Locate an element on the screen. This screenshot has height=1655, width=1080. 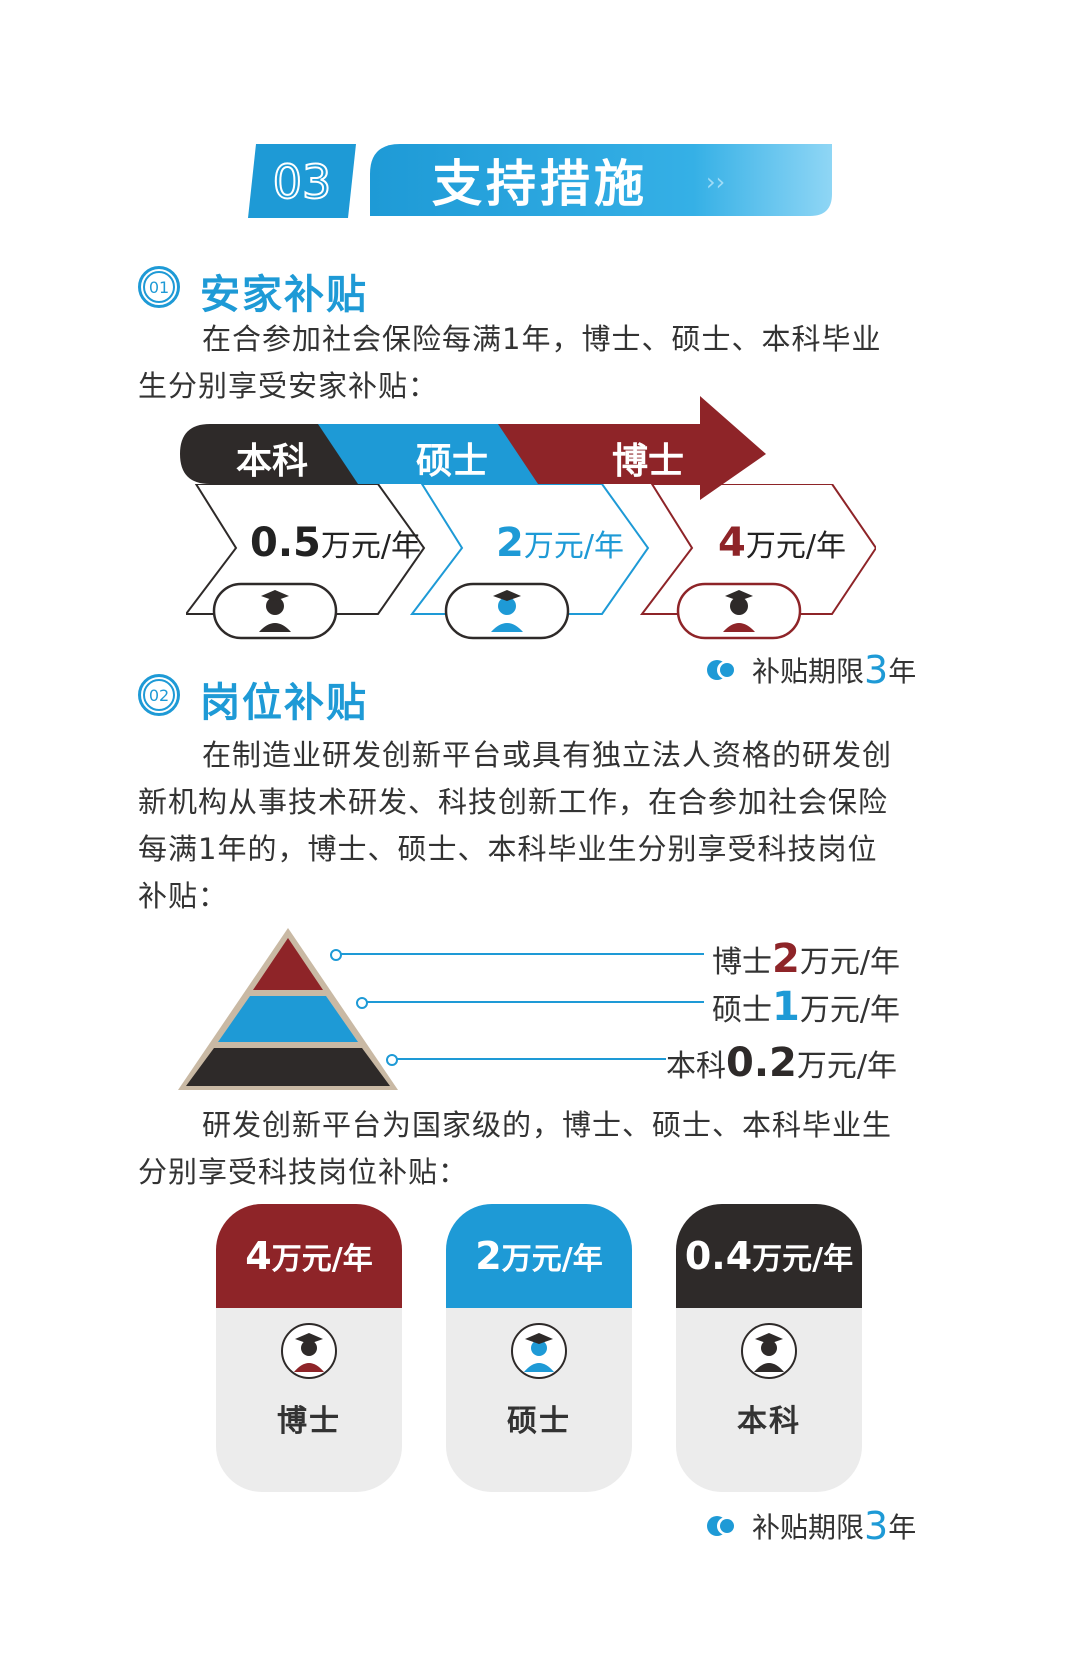
paragraph-line: 新机构从事技术研发、科技创新工作，在合参加社会保险 is located at coordinates (513, 802).